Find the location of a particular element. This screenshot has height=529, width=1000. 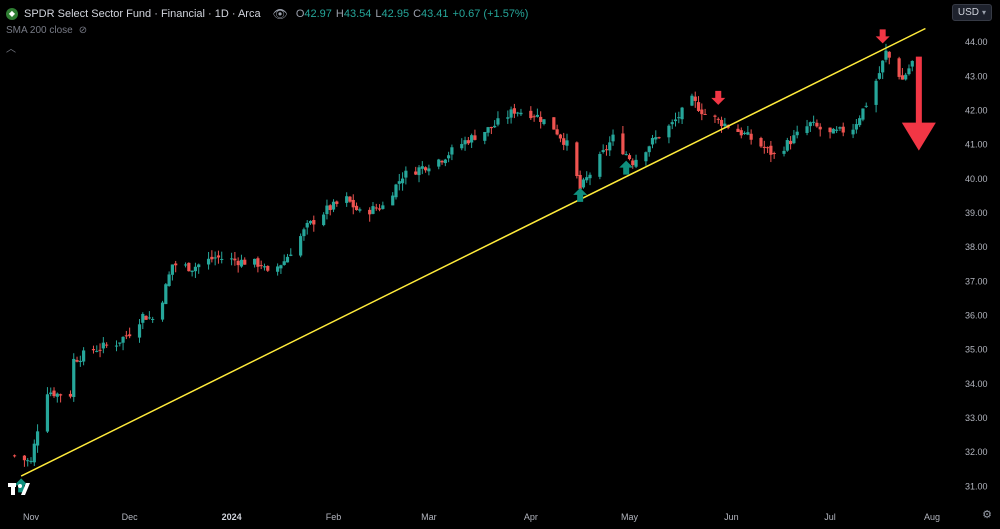

indicator-legend: SMA 200 close ⊘ is located at coordinates (46, 30).